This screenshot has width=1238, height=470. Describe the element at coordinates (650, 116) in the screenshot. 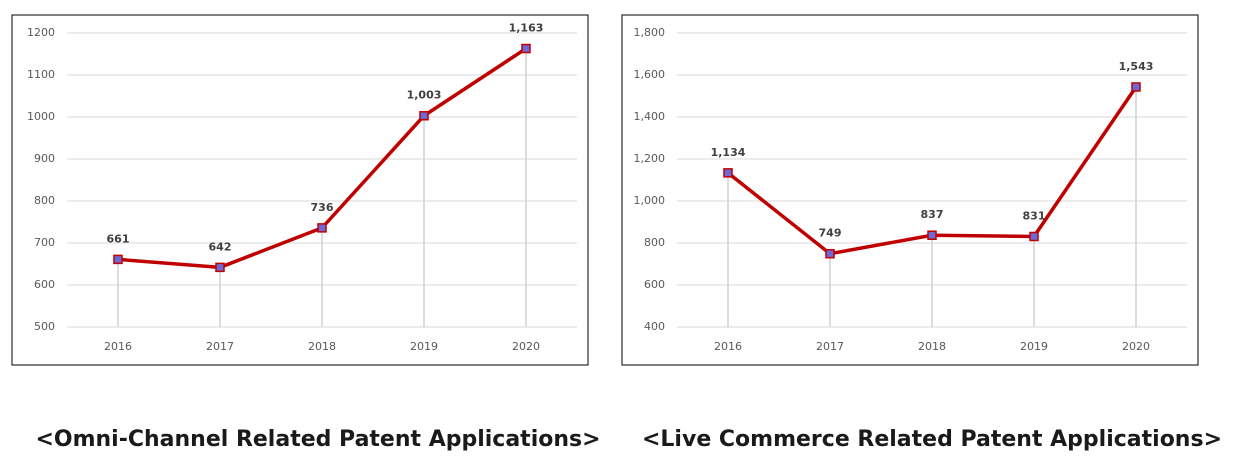

I see `y-tick-label: 1,400` at that location.